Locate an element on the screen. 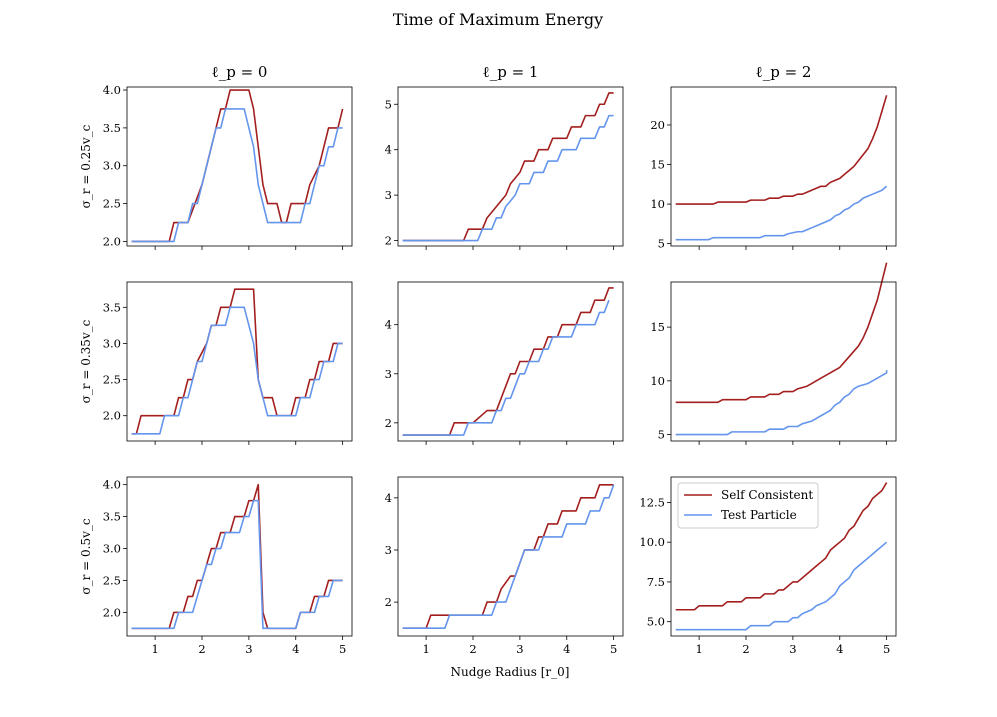  series-line-test-particle-r3c2 is located at coordinates (508, 556).